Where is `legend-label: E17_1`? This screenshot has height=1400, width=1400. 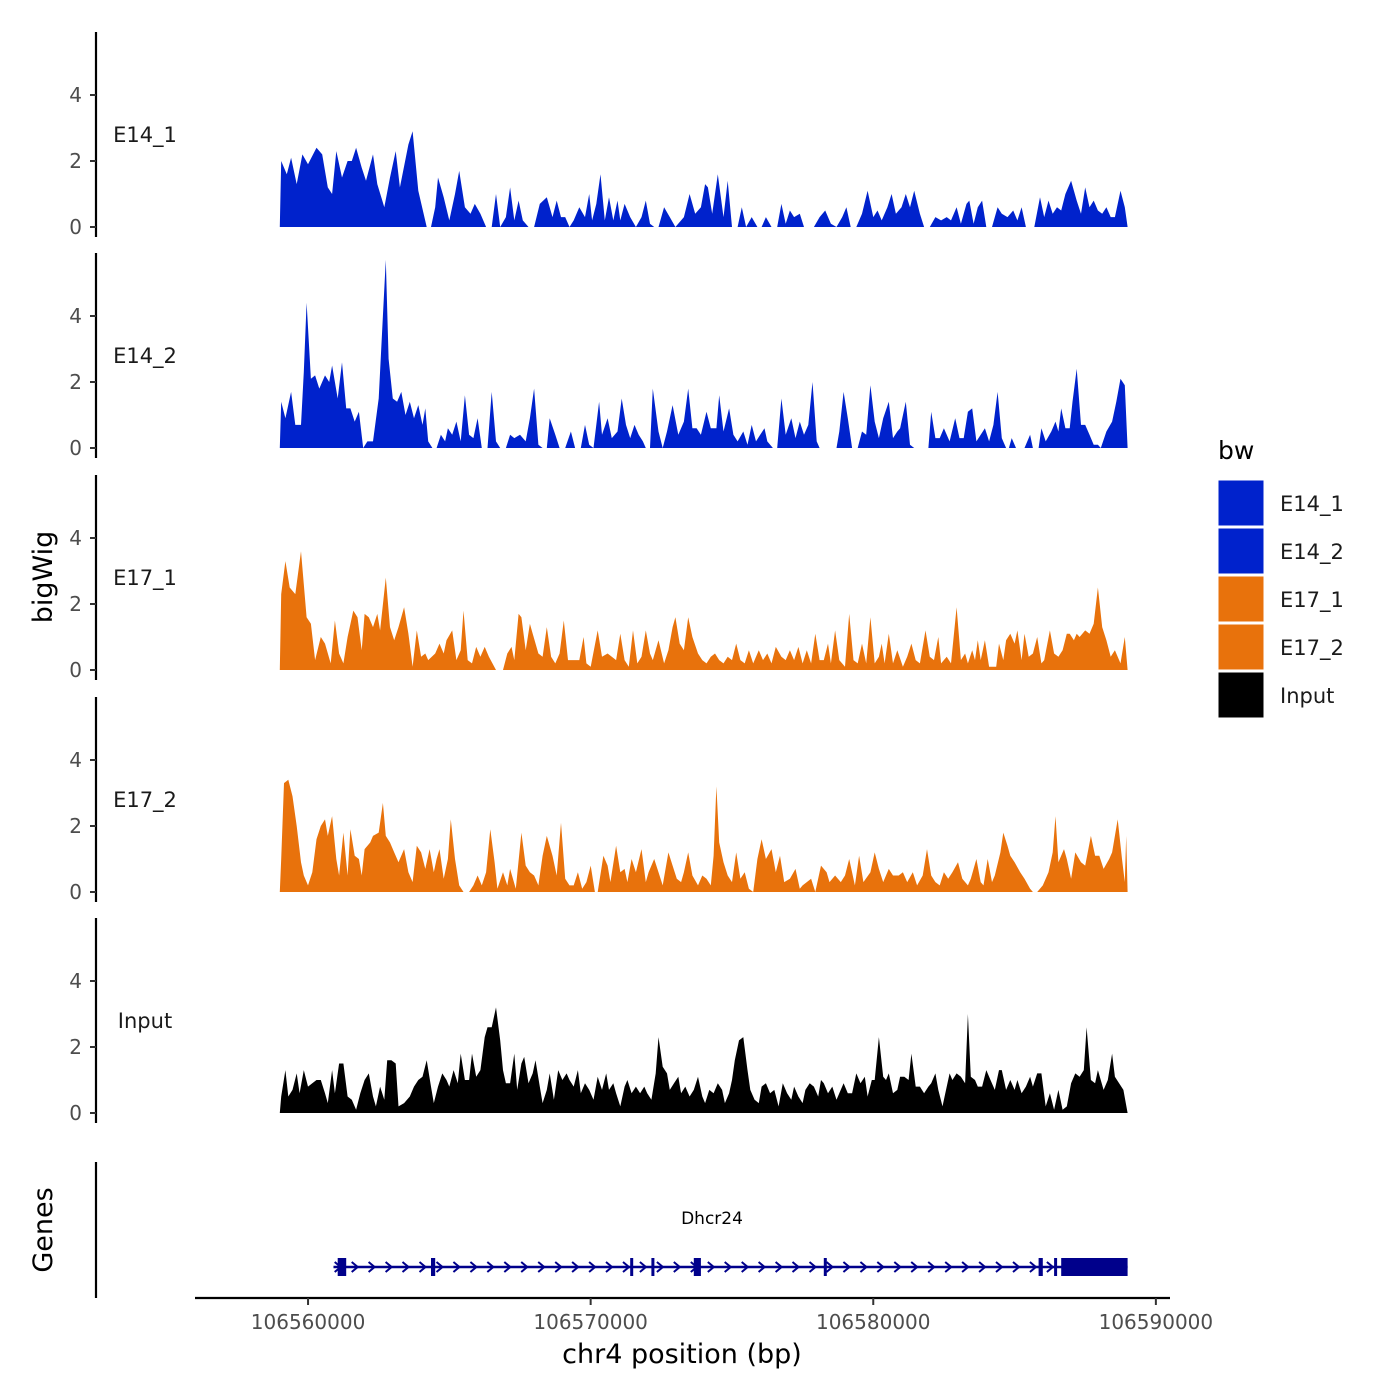 legend-label: E17_1 is located at coordinates (1312, 600).